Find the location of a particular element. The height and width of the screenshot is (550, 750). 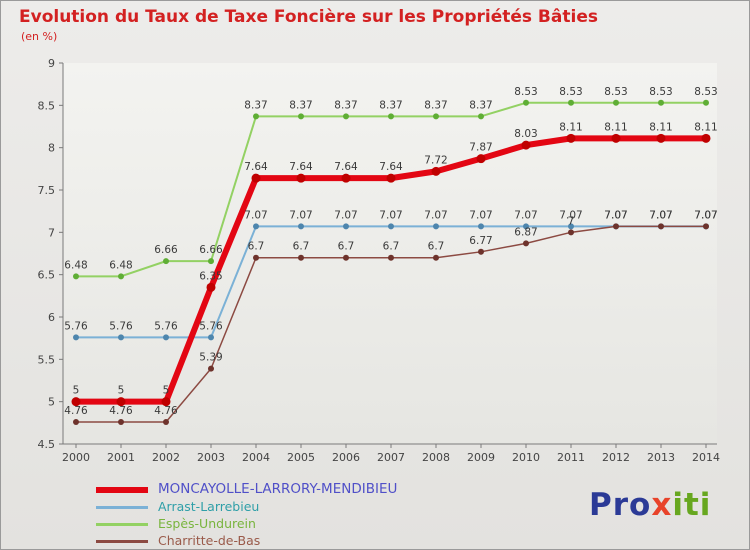

legend-item: Arrast-Larrebieu is located at coordinates (246, 507).